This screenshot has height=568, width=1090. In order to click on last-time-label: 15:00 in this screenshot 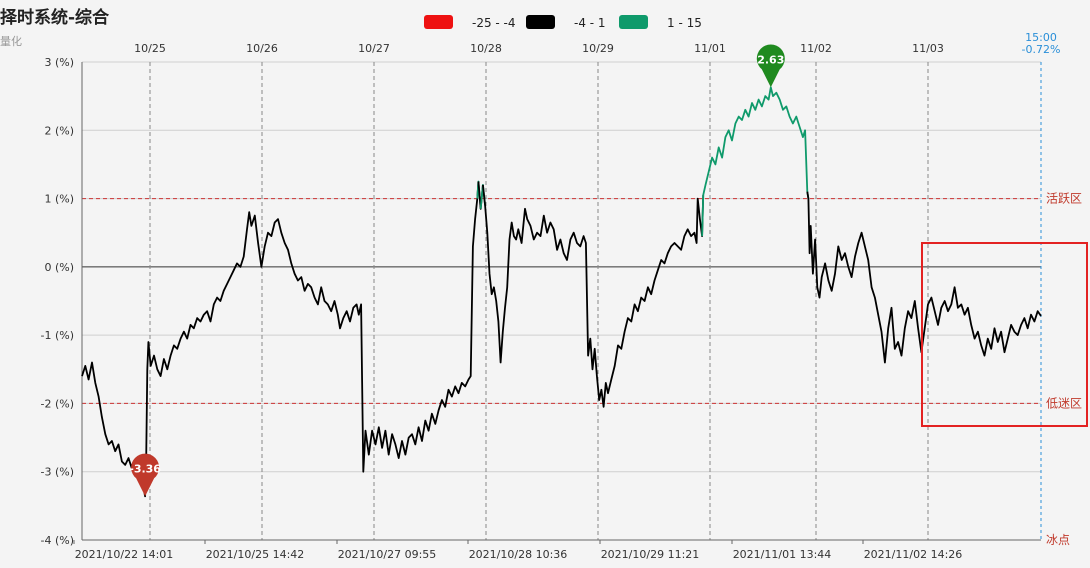, I will do `click(1041, 37)`.